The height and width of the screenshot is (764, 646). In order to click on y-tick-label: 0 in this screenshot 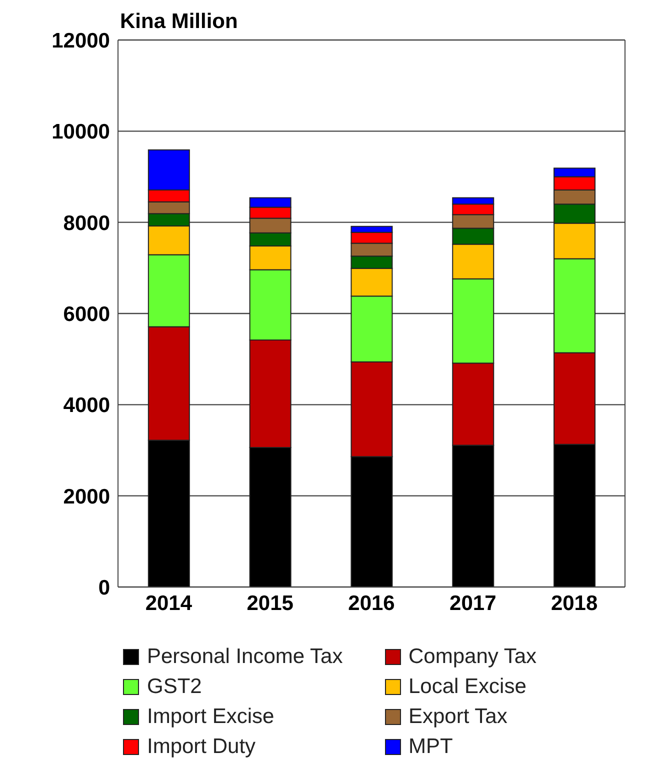, I will do `click(104, 588)`.